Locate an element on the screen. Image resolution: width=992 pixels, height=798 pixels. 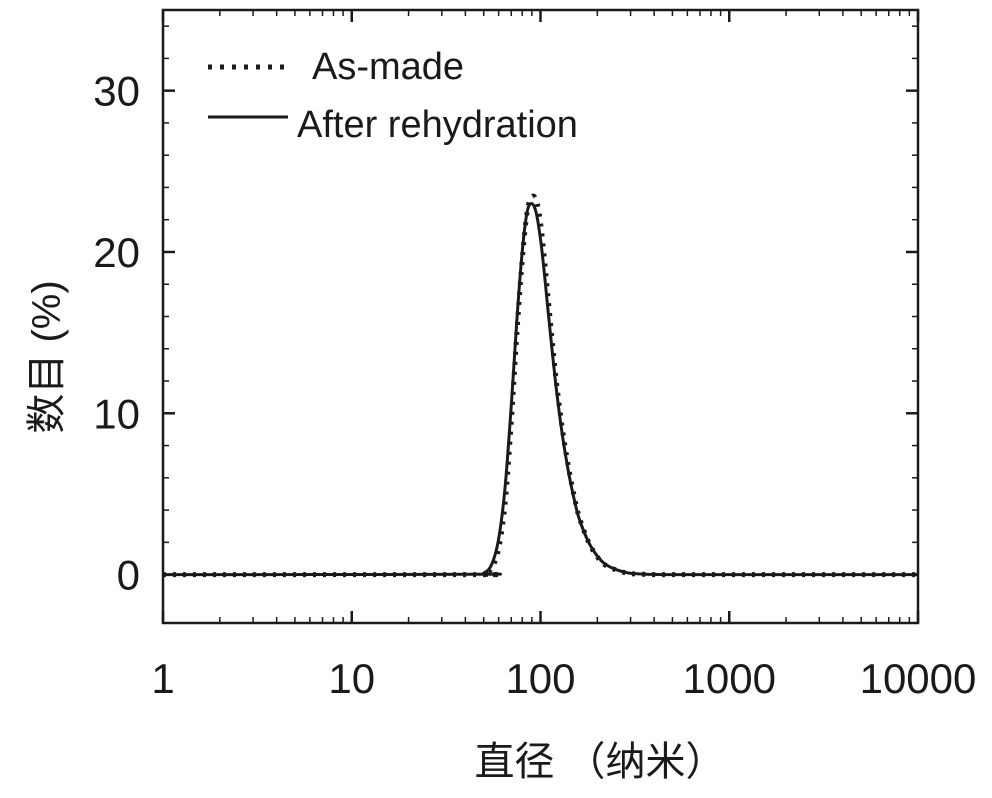
y-tick-label: 20 is located at coordinates (116, 252).